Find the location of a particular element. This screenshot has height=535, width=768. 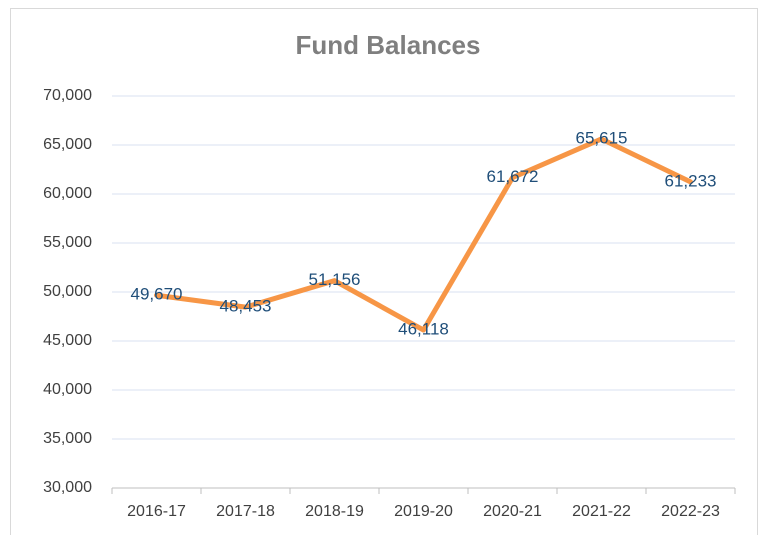

data-label: 61,233 is located at coordinates (691, 180).